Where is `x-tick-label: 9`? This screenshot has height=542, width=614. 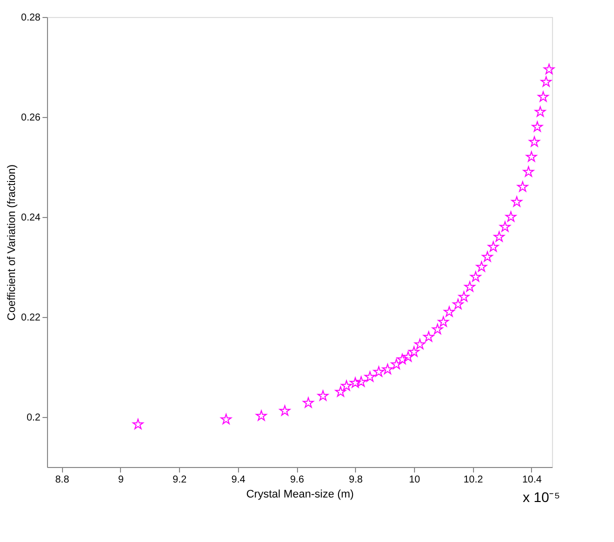 x-tick-label: 9 is located at coordinates (121, 480).